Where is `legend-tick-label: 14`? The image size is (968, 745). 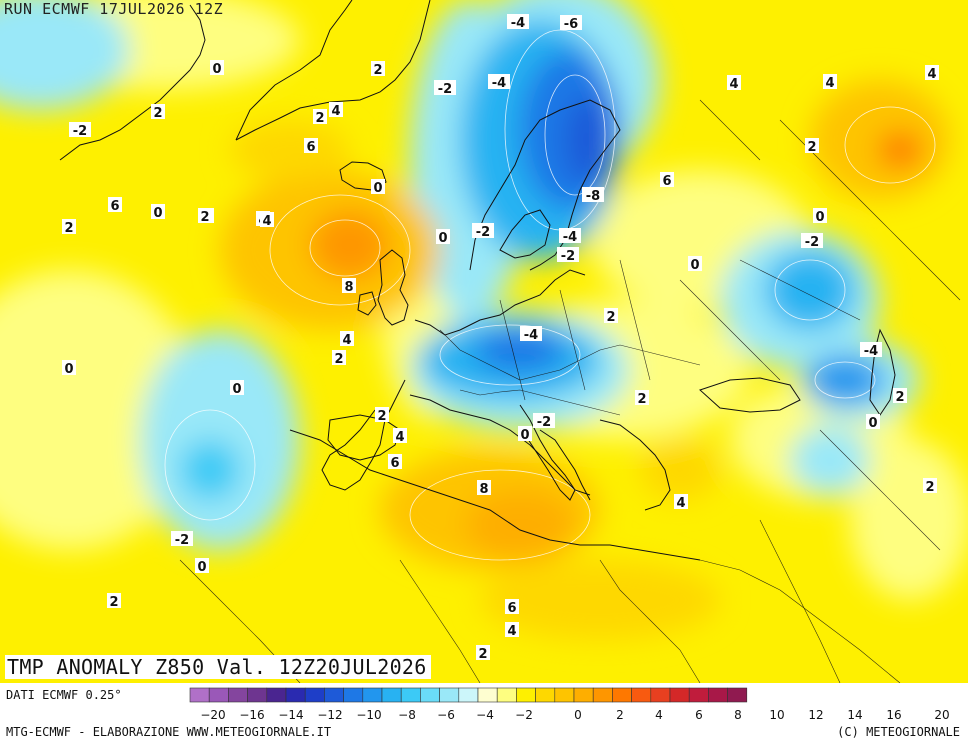
legend-tick-label: 14 is located at coordinates (854, 715).